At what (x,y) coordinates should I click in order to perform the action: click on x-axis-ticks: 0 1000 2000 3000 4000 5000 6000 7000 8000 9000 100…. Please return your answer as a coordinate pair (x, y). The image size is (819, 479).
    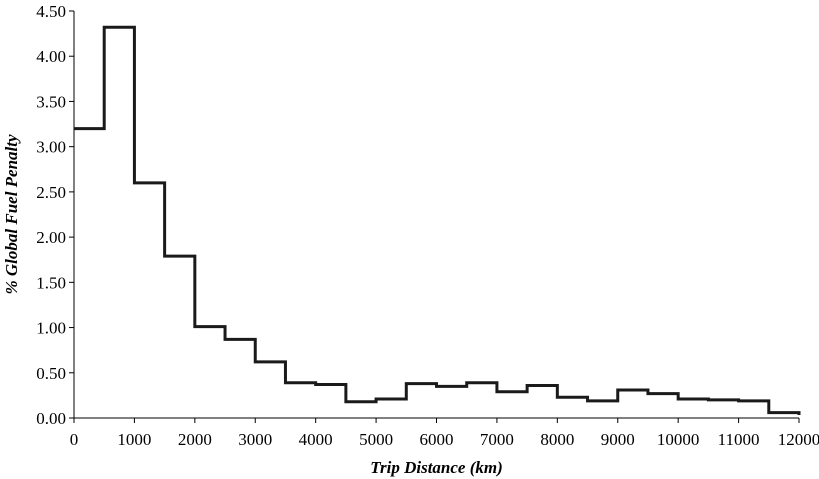
    Looking at the image, I should click on (444, 433).